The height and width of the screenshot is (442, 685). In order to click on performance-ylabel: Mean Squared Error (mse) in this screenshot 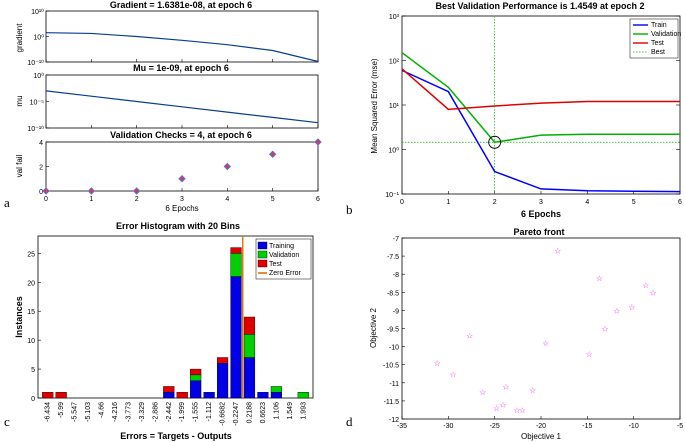, I will do `click(374, 105)`.